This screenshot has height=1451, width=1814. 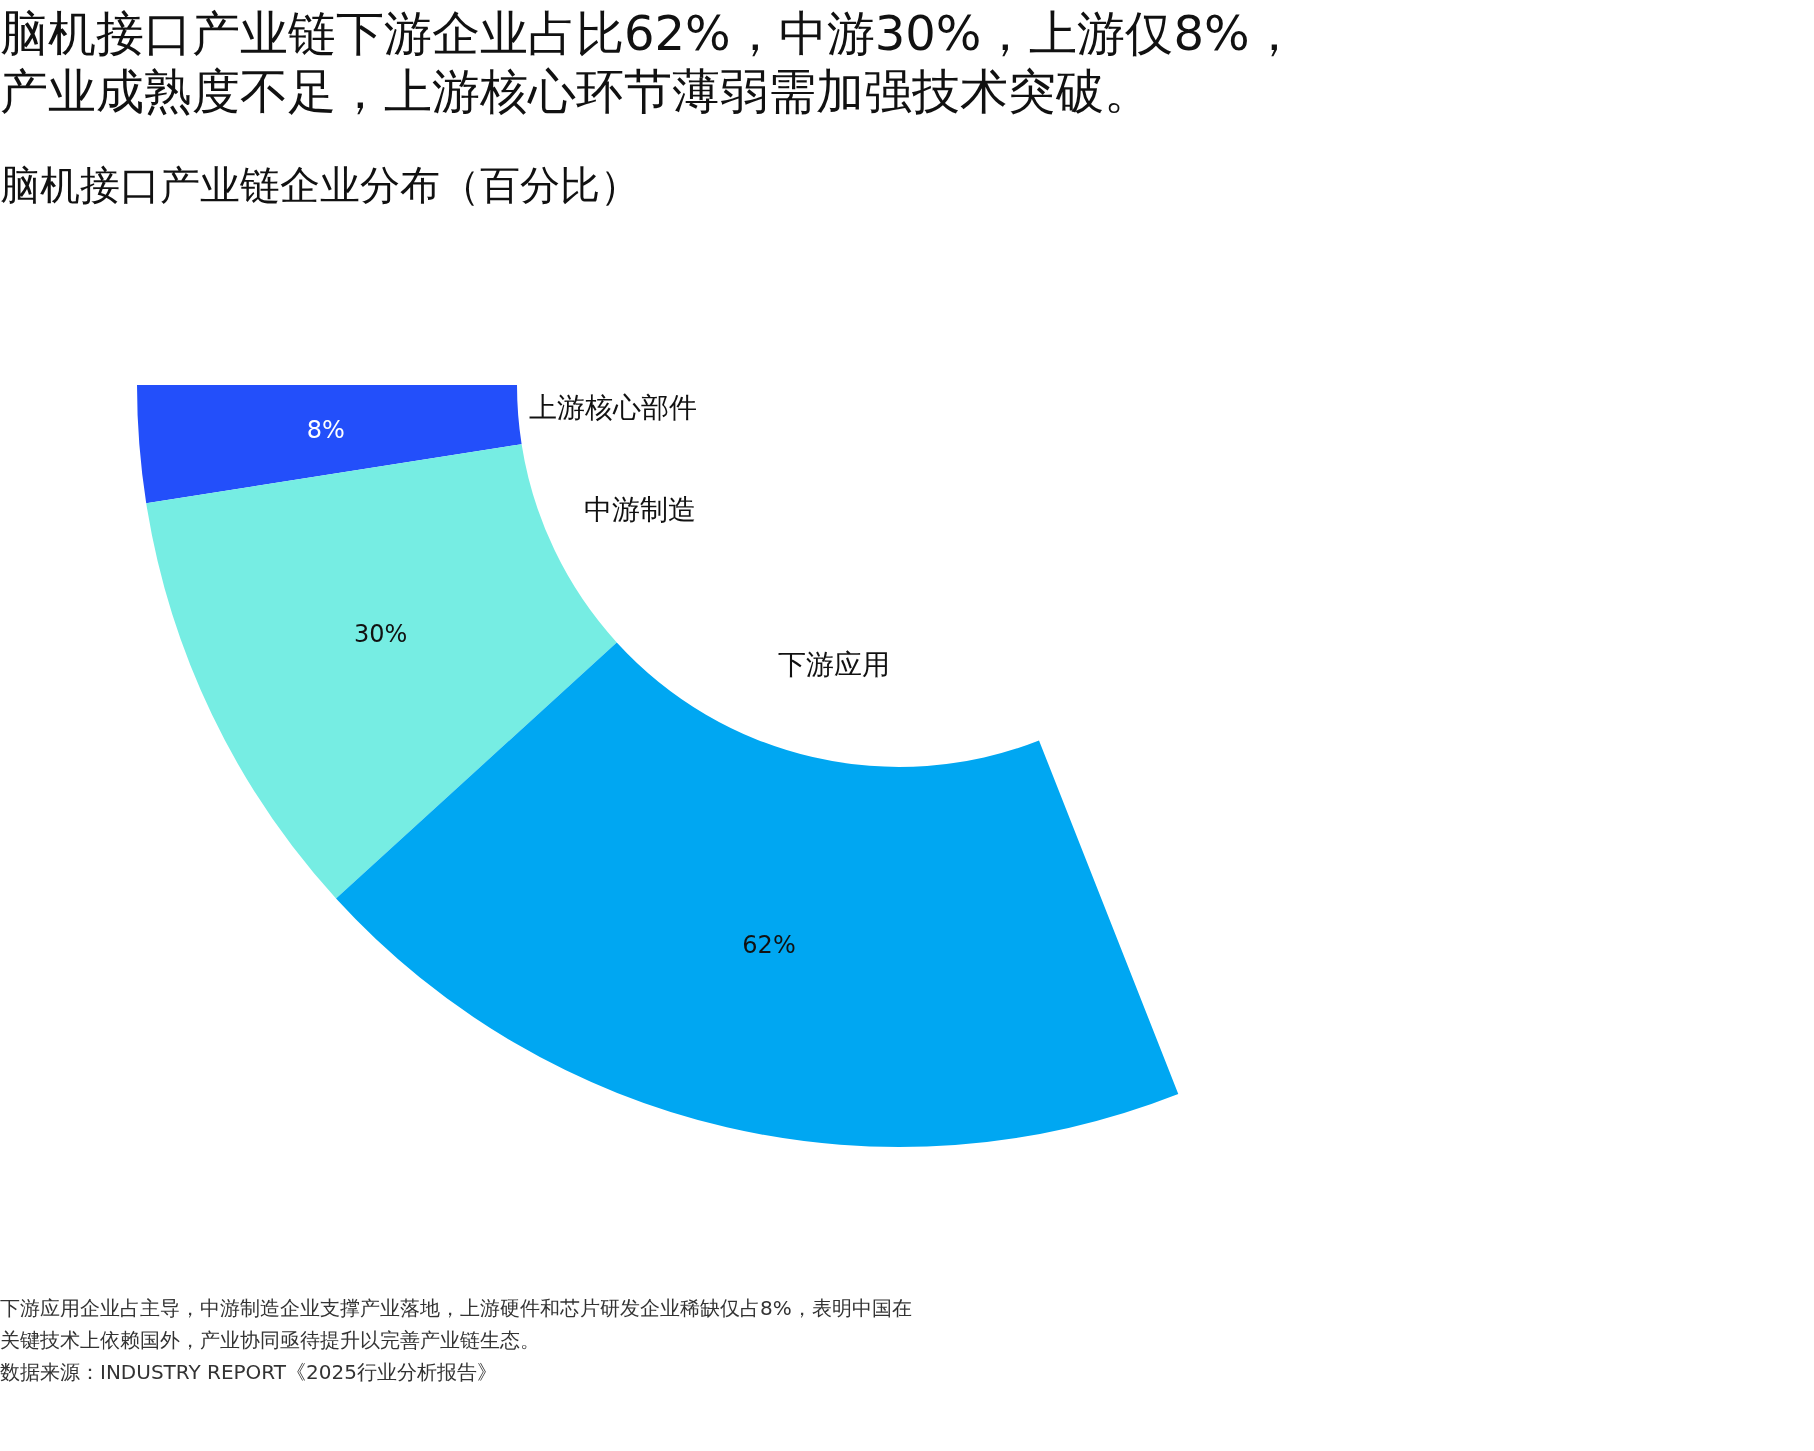 I want to click on data-label: 62%, so click(x=769, y=945).